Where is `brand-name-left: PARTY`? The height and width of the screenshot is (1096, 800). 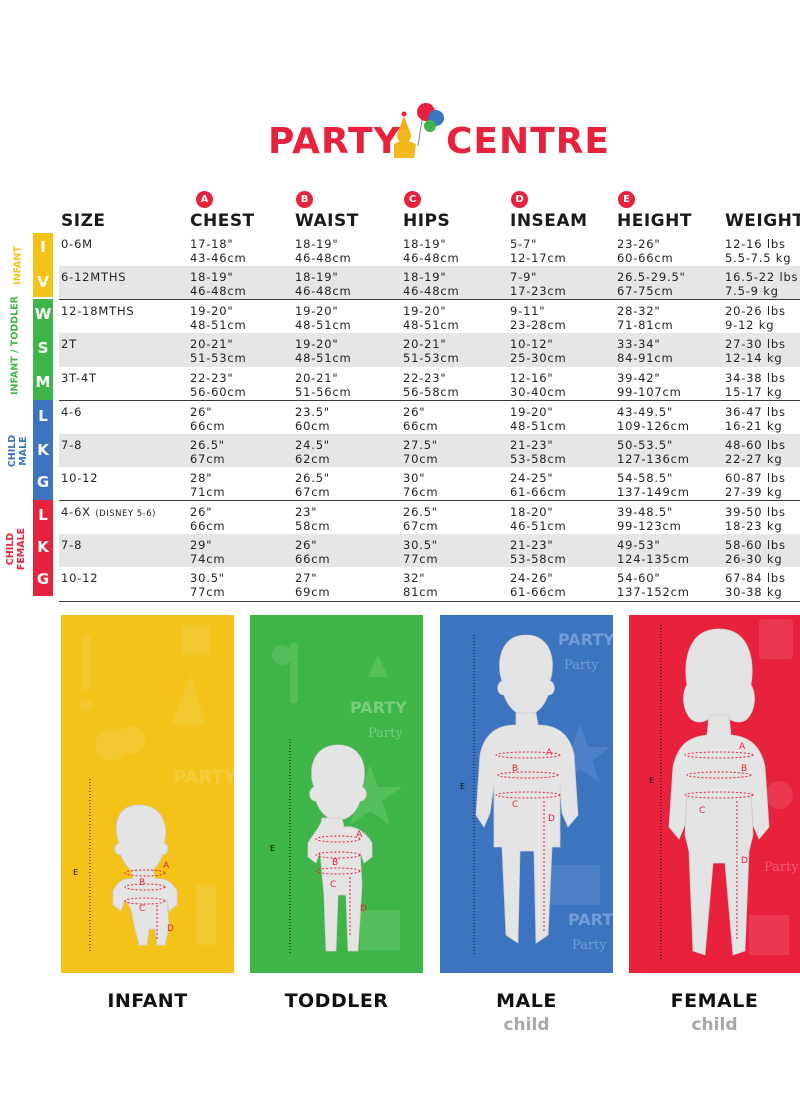 brand-name-left: PARTY is located at coordinates (334, 141).